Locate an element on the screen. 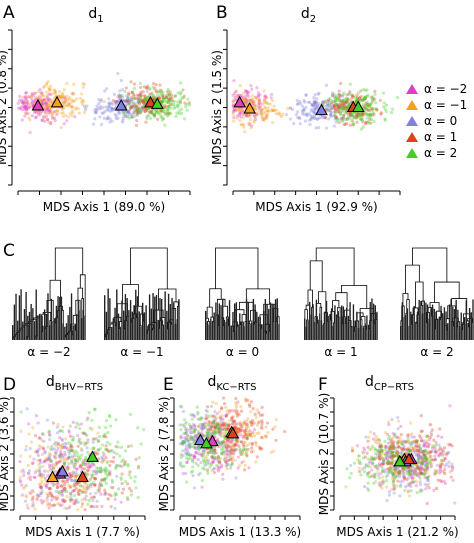  legend-label: α = 0 is located at coordinates (440, 121).